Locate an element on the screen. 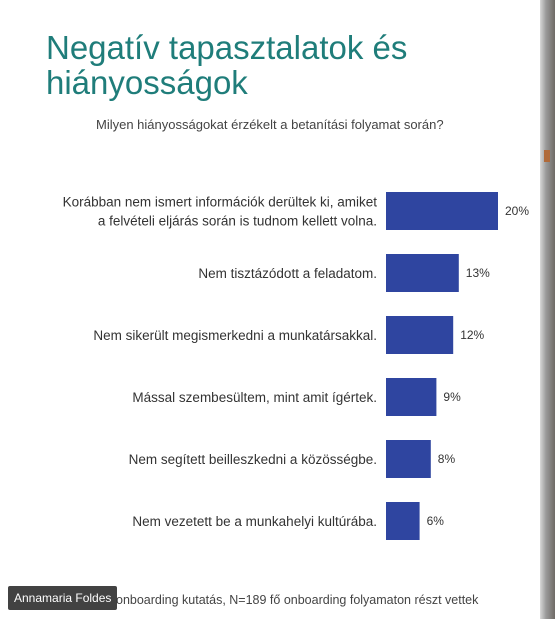 The image size is (555, 619). category-label-6: Nem vezetett be a munkahelyi kultúrába. is located at coordinates (254, 521).